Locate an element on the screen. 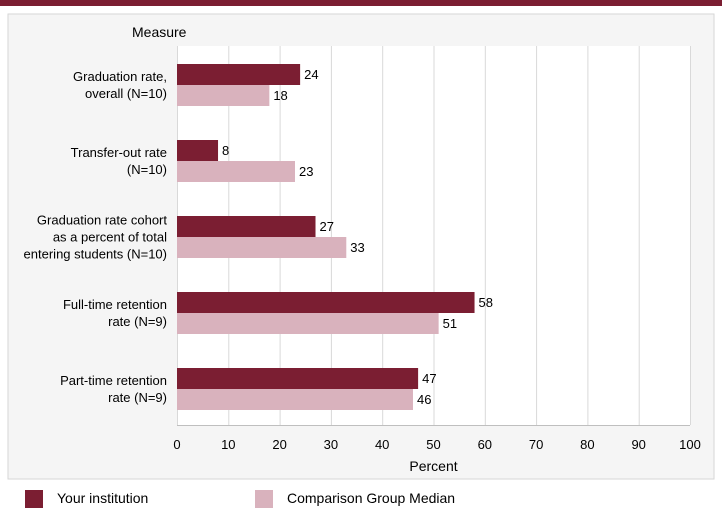 This screenshot has height=513, width=722. x-tick-label: 80 is located at coordinates (587, 444).